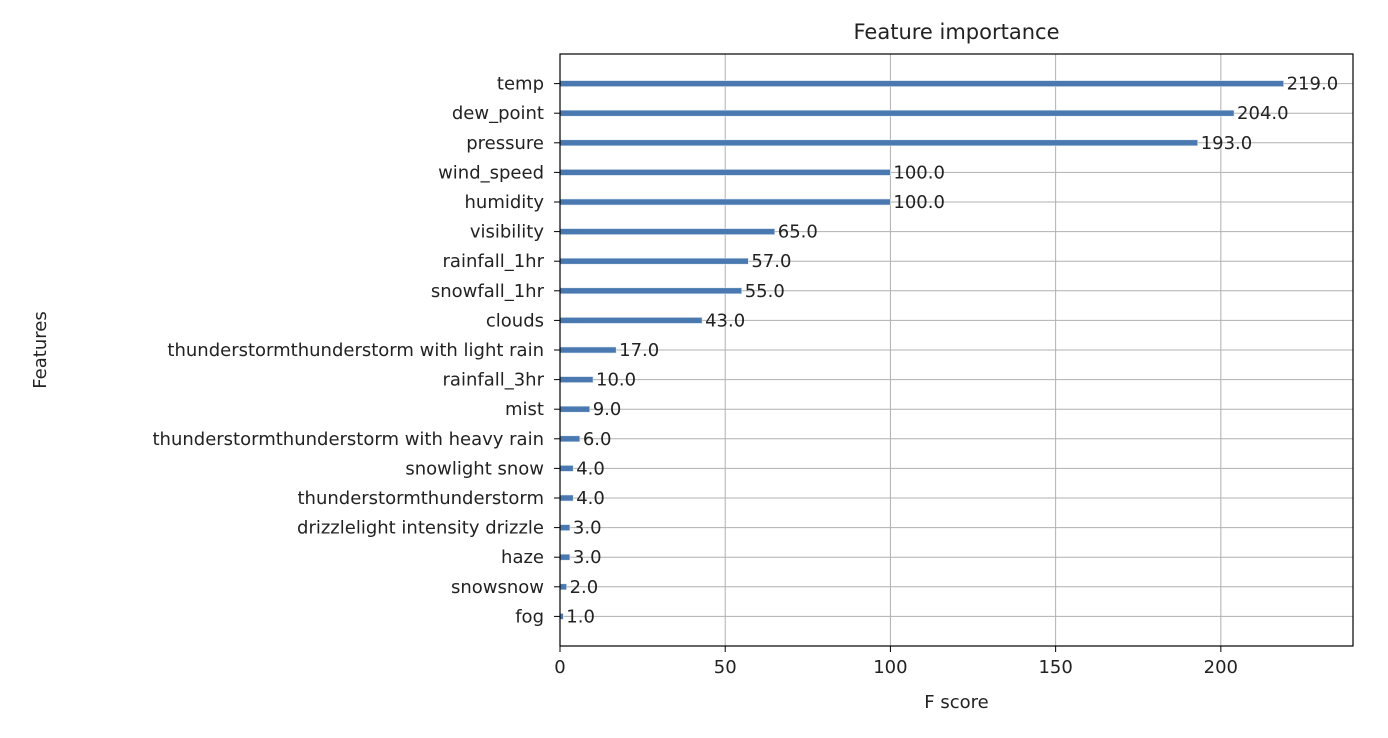  What do you see at coordinates (498, 113) in the screenshot?
I see `y-tick-label: dew_point` at bounding box center [498, 113].